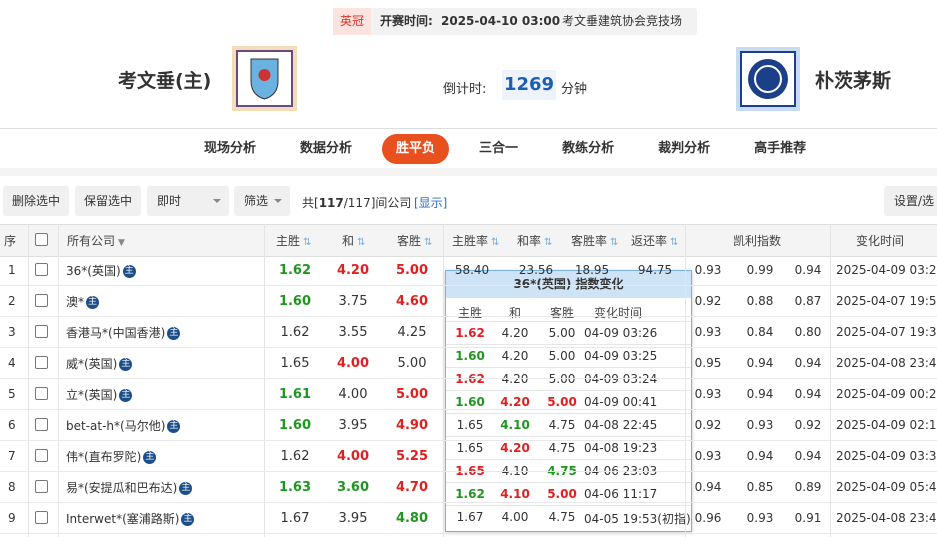 The width and height of the screenshot is (937, 537). What do you see at coordinates (708, 518) in the screenshot?
I see `kelly: 0.96` at bounding box center [708, 518].